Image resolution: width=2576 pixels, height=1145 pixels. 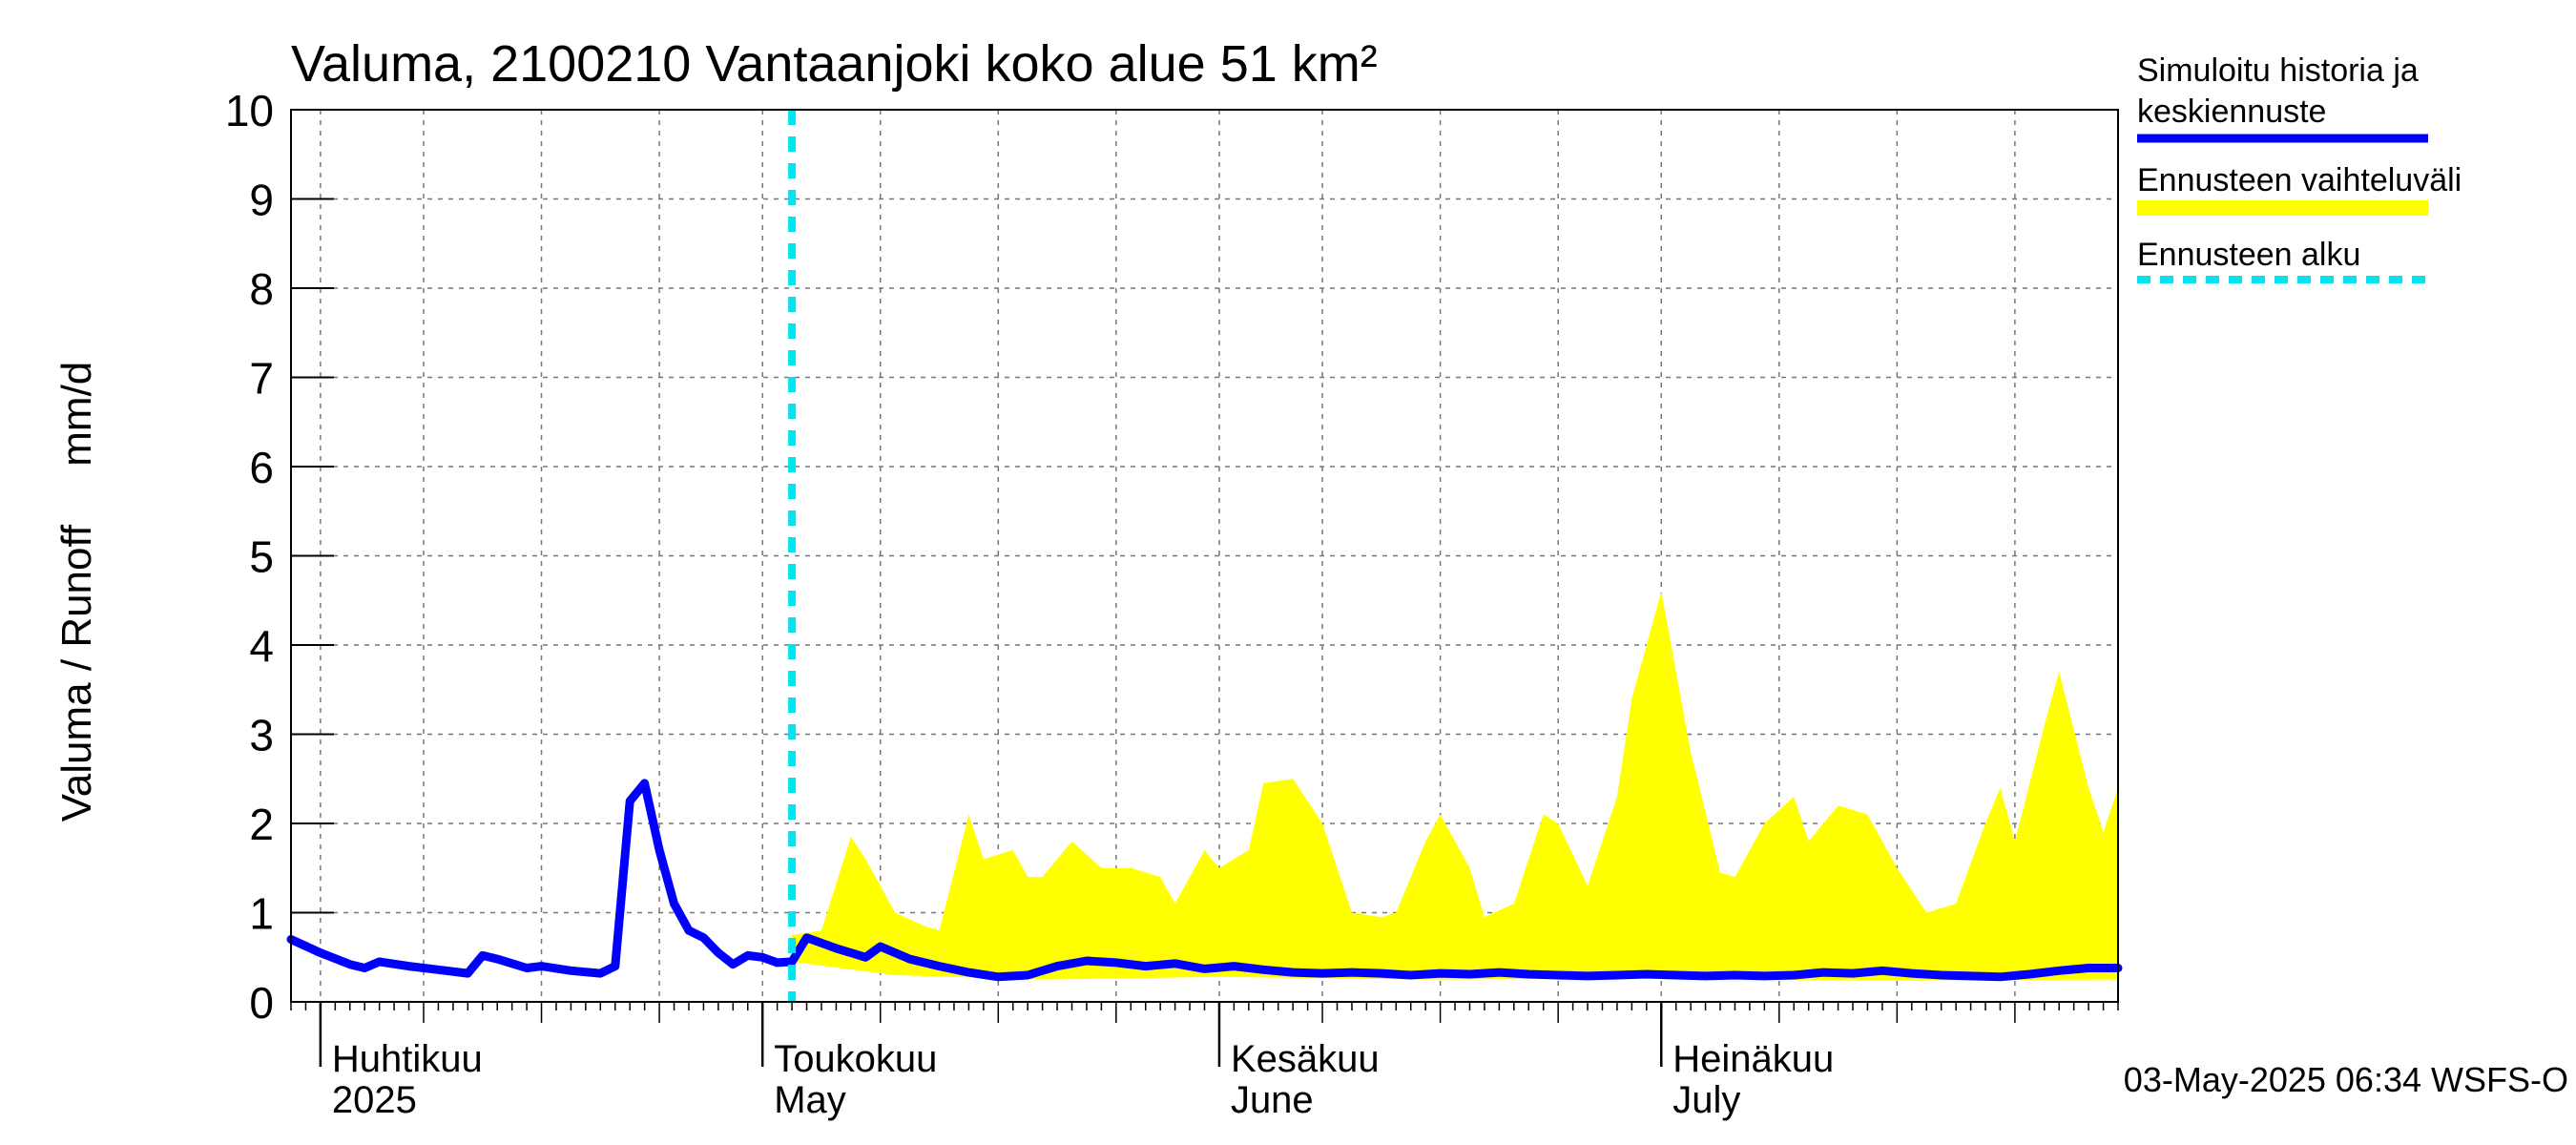 I want to click on footer-timestamp: 03-May-2025 06:34 WSFS-O, so click(x=2346, y=1079).